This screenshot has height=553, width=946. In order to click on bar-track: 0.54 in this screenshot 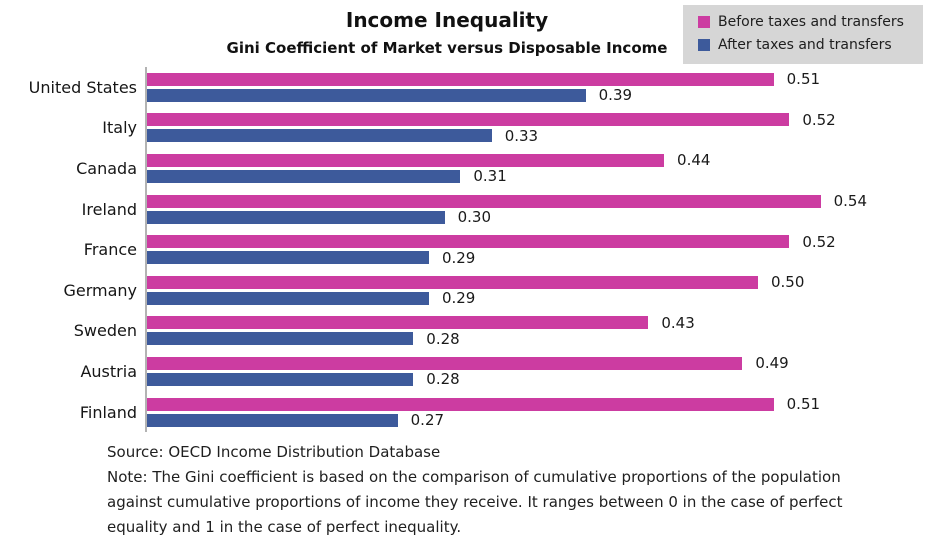, I will do `click(546, 201)`.